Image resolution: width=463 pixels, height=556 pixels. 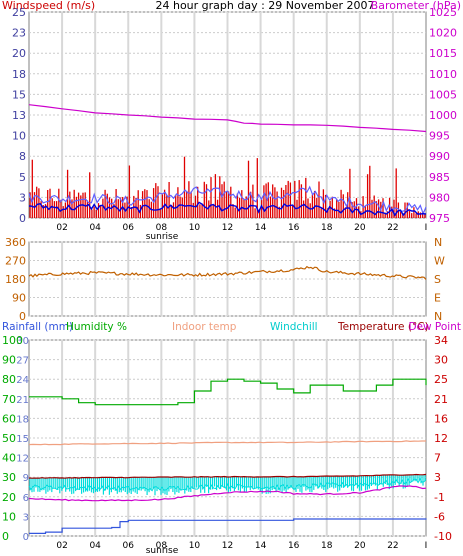 I want to click on humidity-axis-label: Humidity %, so click(x=96, y=327).